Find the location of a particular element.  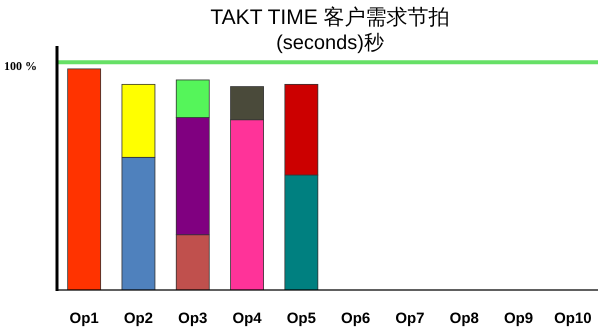

x-tick-label: Op10 is located at coordinates (573, 318).